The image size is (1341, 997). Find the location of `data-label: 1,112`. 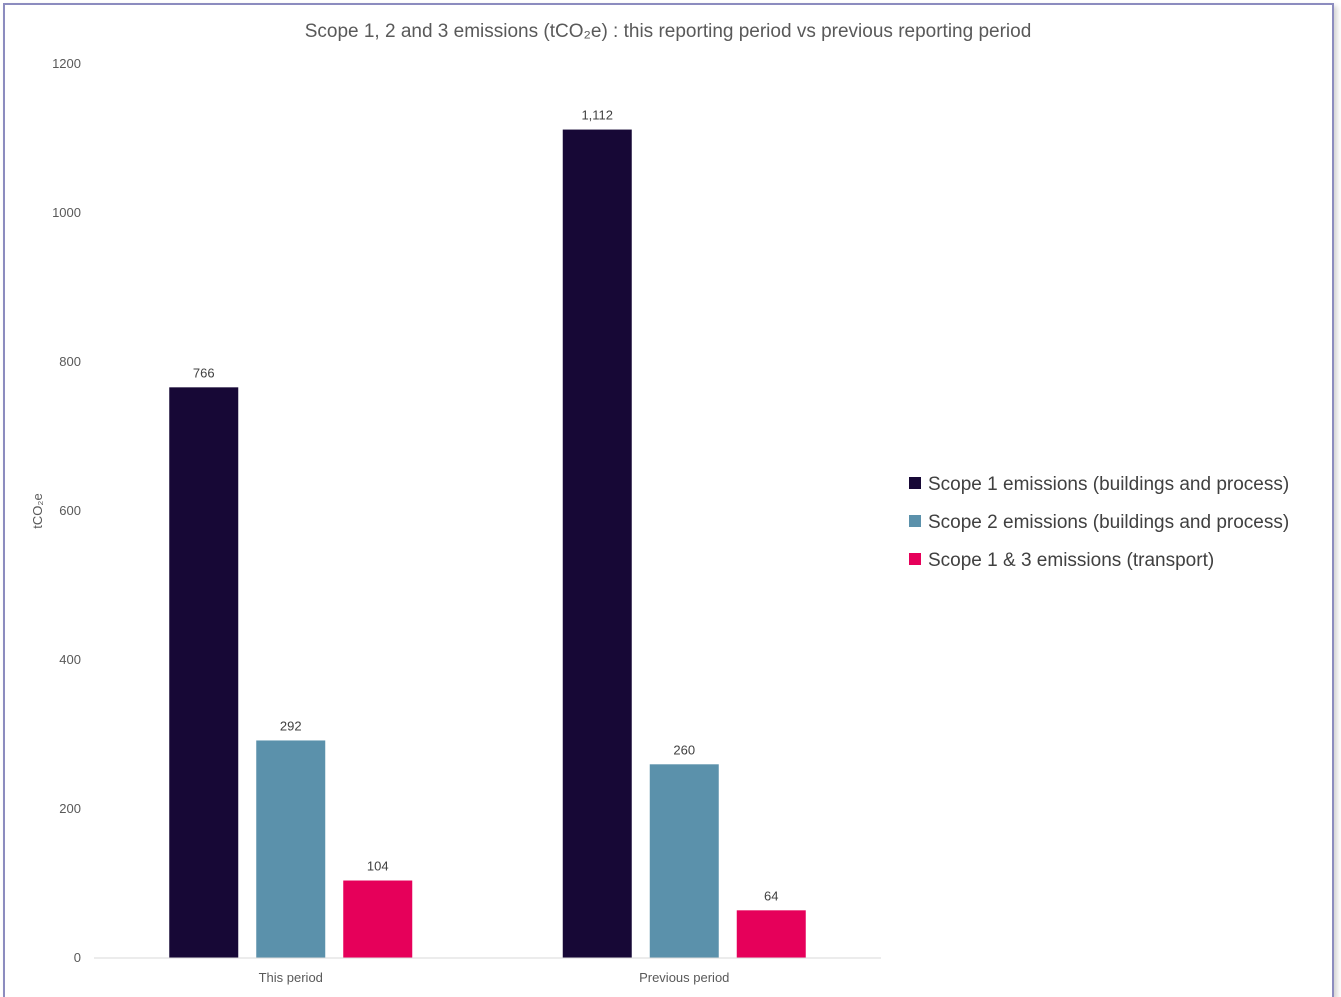

data-label: 1,112 is located at coordinates (597, 115).